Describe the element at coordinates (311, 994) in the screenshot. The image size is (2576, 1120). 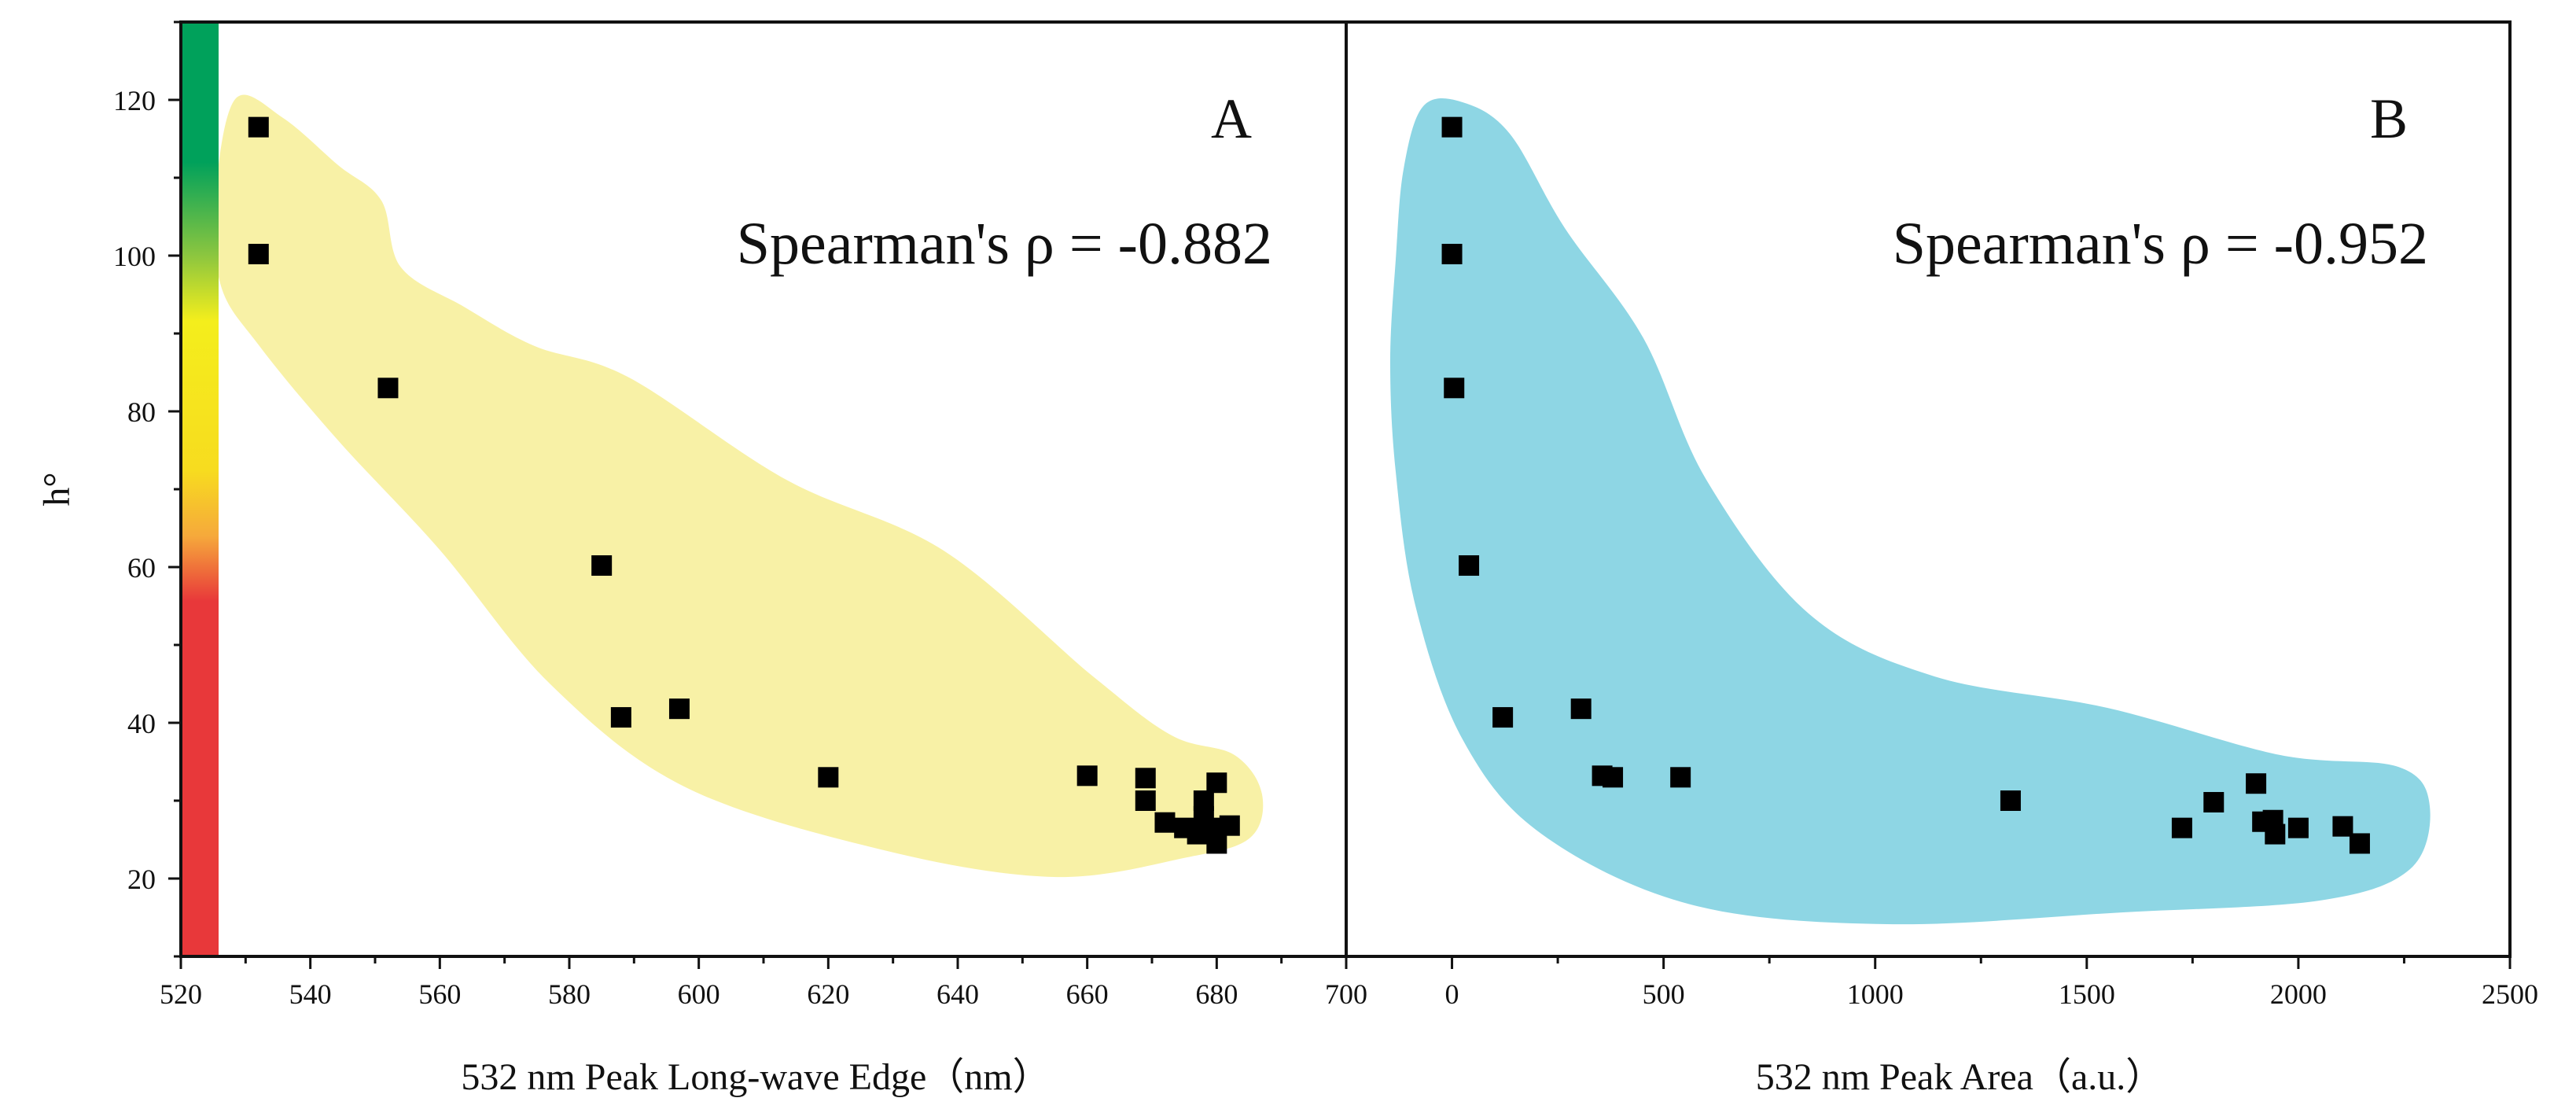
I see `x-tick-label: 540` at that location.